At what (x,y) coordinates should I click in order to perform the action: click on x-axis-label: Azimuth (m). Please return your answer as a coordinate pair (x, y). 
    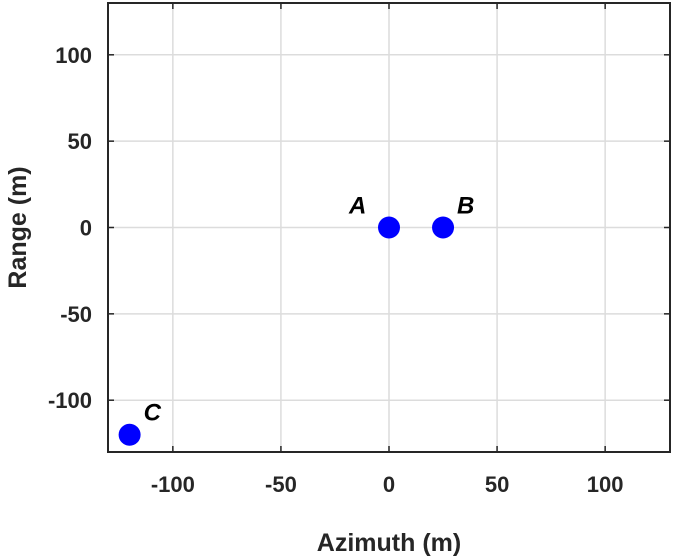
    Looking at the image, I should click on (389, 543).